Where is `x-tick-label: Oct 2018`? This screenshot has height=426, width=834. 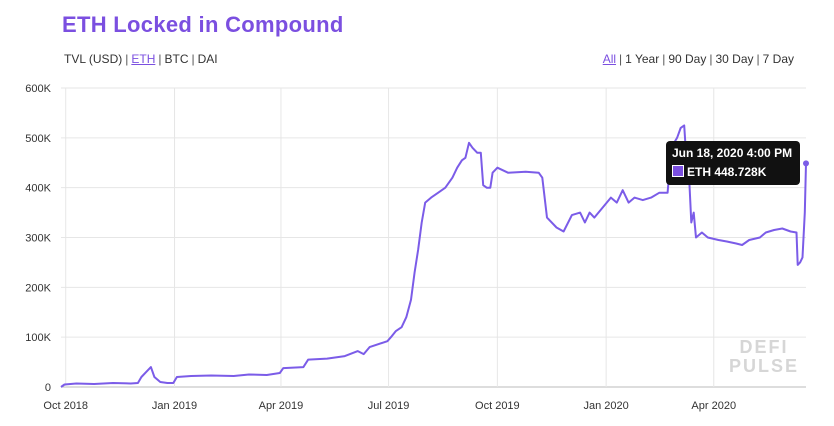
x-tick-label: Oct 2018 is located at coordinates (65, 406).